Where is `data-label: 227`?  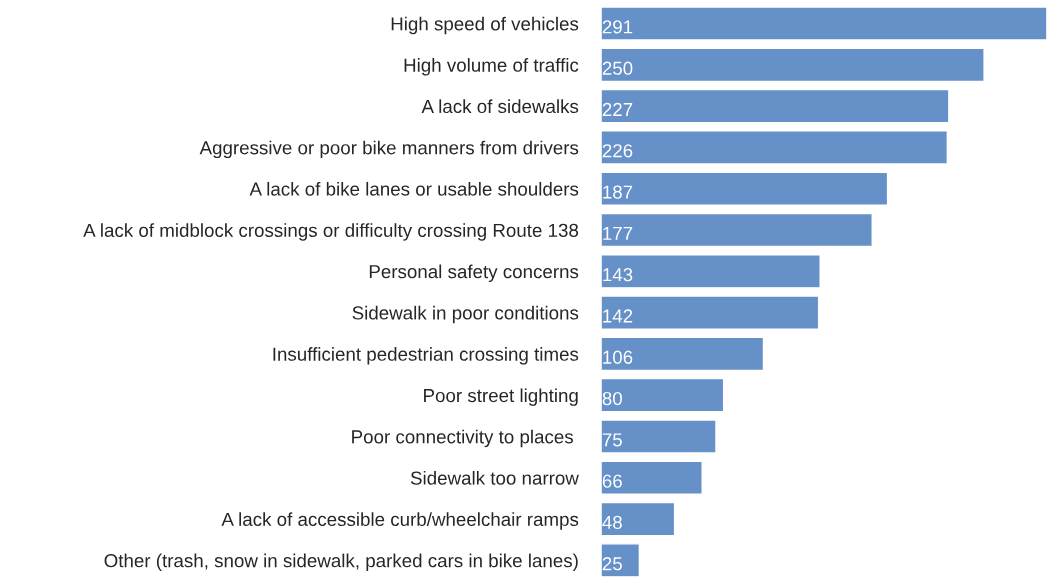
data-label: 227 is located at coordinates (617, 109).